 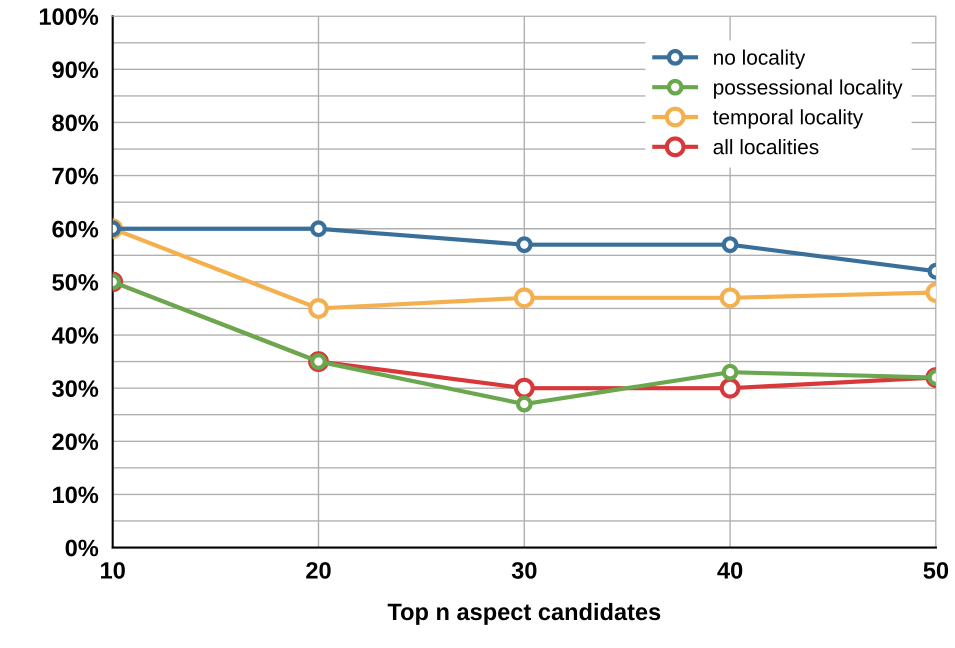 I want to click on y-tick-label: 20%, so click(x=75, y=441).